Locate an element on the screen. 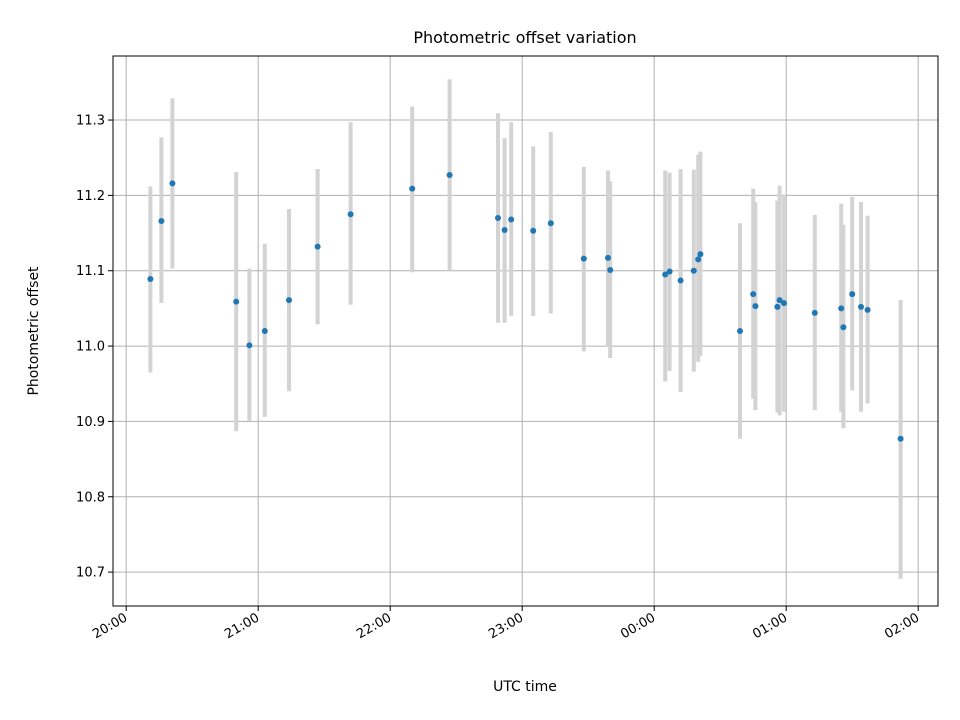 The width and height of the screenshot is (960, 720). y-tick-label: 11.3 is located at coordinates (90, 121).